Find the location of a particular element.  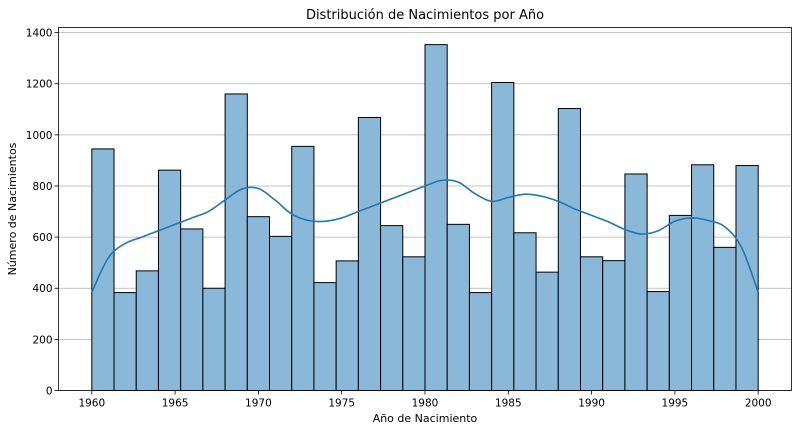

x-axis-label: Año de Nacimiento is located at coordinates (425, 418).